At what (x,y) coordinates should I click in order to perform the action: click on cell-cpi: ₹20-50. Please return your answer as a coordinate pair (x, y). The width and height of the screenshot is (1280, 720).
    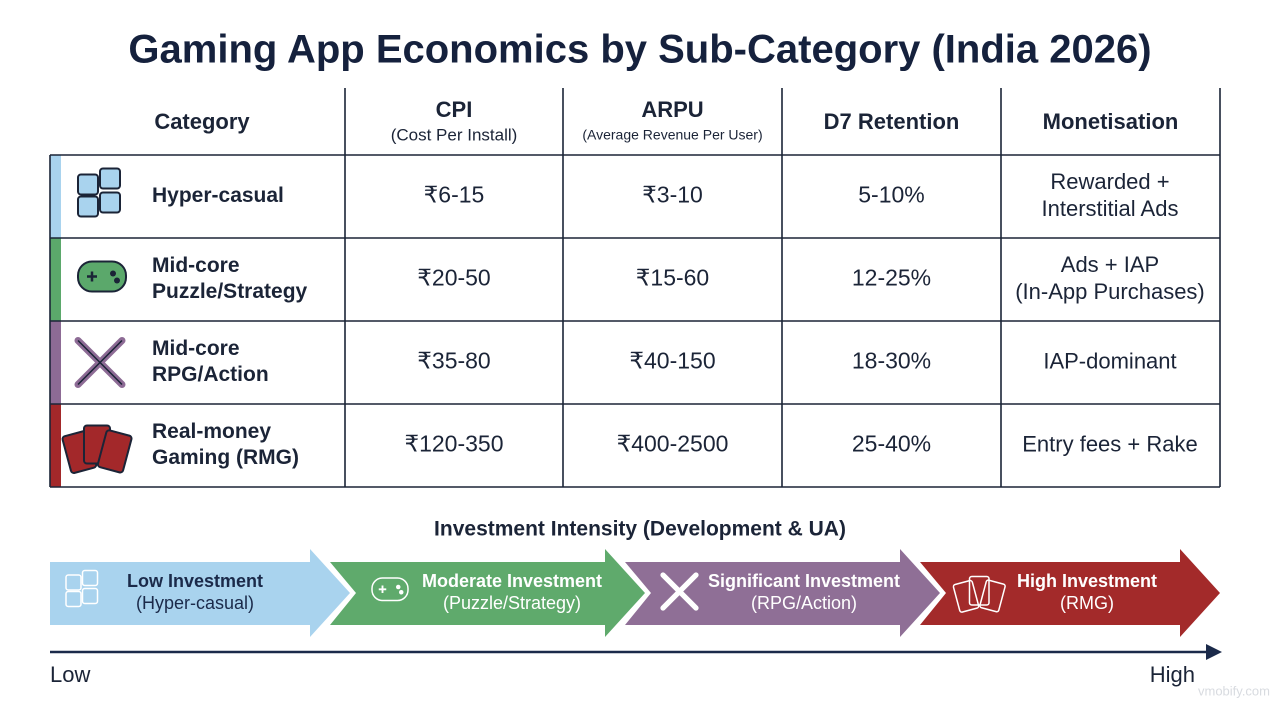
    Looking at the image, I should click on (453, 278).